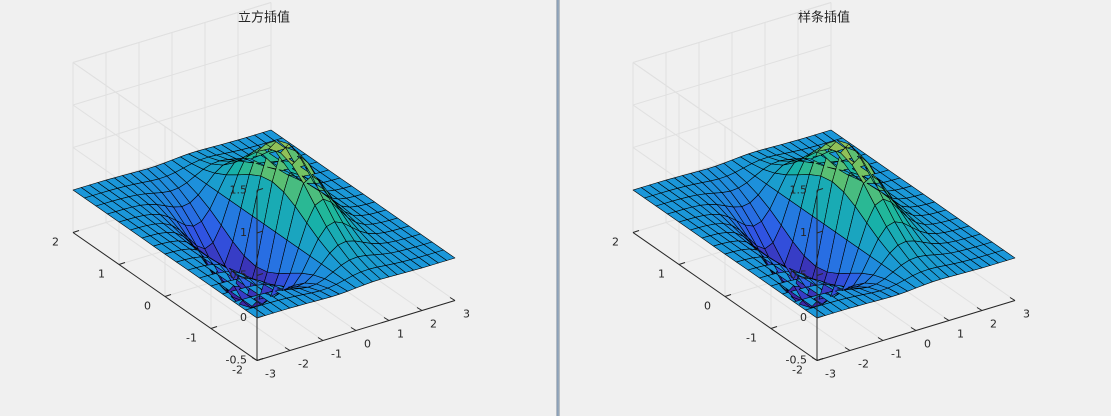  I want to click on chart-title: 样条插值, so click(824, 18).